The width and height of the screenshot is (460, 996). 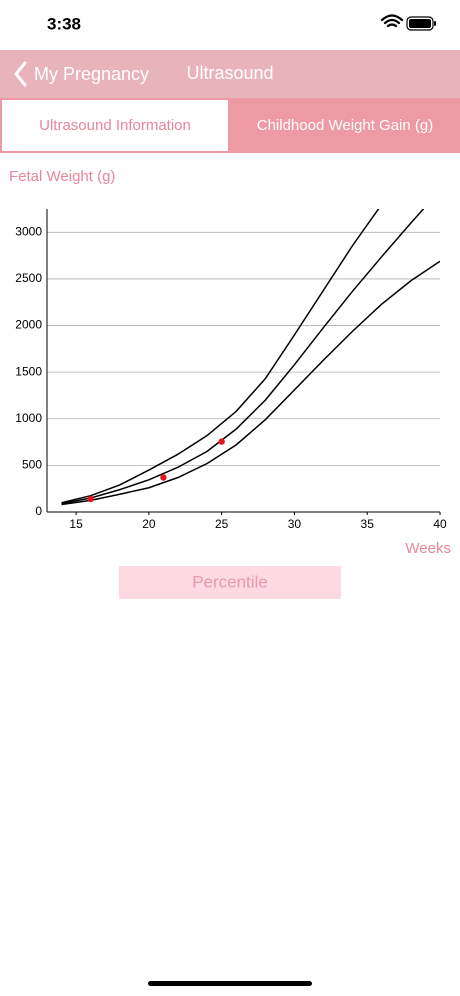 What do you see at coordinates (368, 524) in the screenshot?
I see `x-tick-label: 35` at bounding box center [368, 524].